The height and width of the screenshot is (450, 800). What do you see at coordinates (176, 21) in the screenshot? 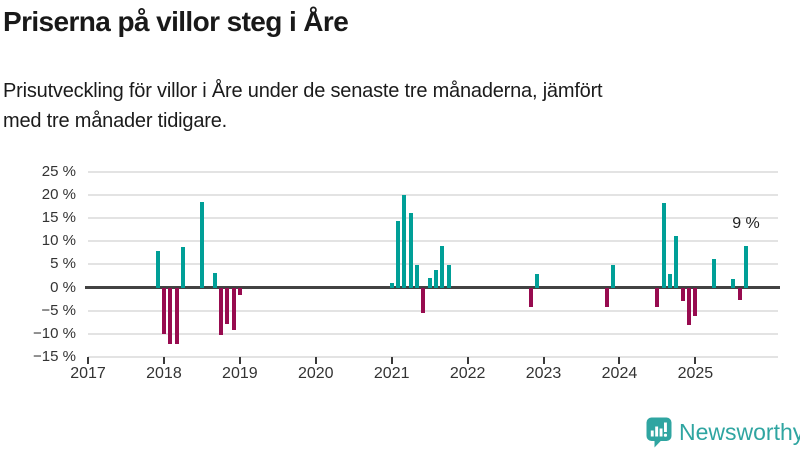
I see `page-title: Priserna på villor steg i Åre` at bounding box center [176, 21].